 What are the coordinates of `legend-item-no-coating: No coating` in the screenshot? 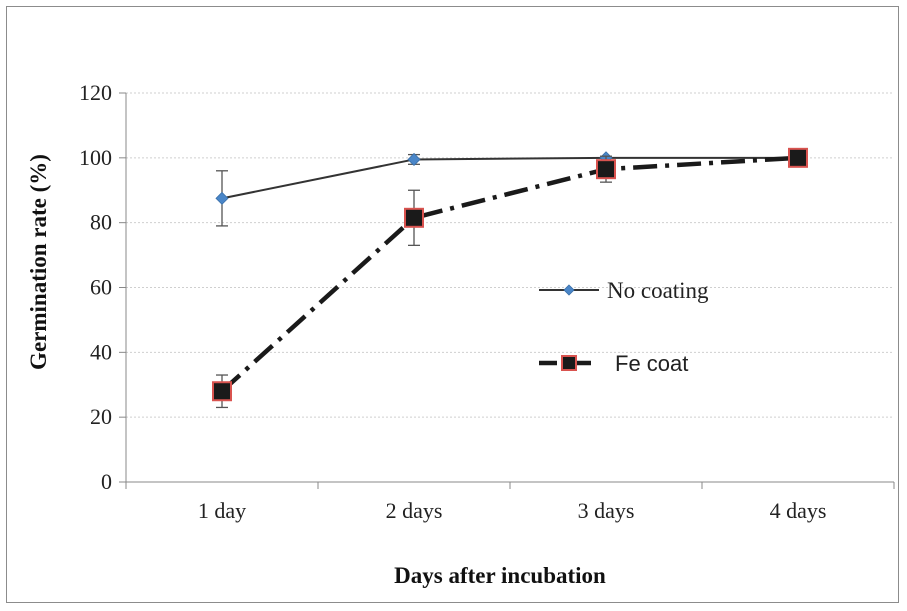 It's located at (624, 290).